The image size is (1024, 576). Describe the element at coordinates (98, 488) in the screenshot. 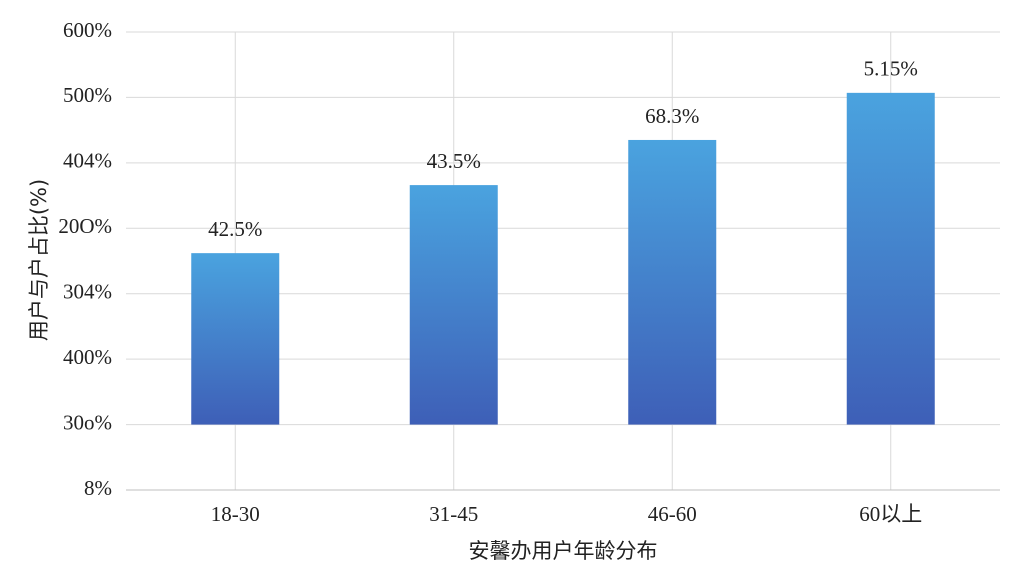

I see `y-tick-label: 8%` at that location.